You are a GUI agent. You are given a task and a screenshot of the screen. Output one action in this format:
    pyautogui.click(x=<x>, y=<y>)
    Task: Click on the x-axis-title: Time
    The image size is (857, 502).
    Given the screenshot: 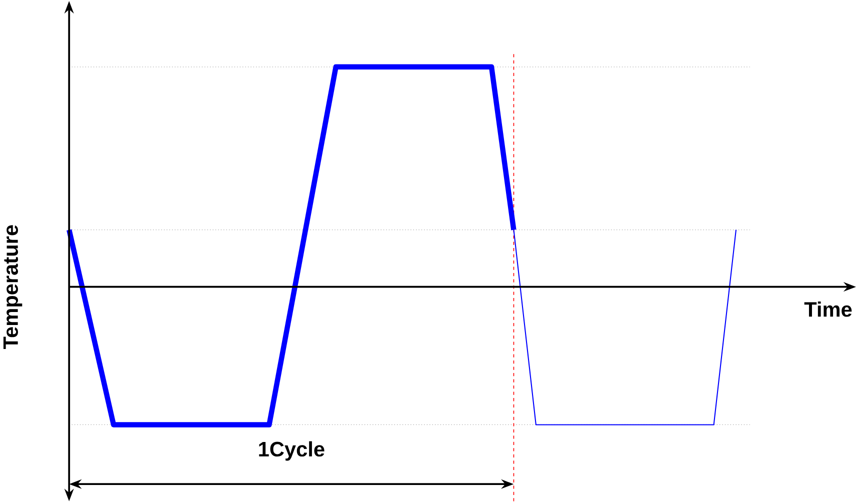 What is the action you would take?
    pyautogui.click(x=828, y=309)
    